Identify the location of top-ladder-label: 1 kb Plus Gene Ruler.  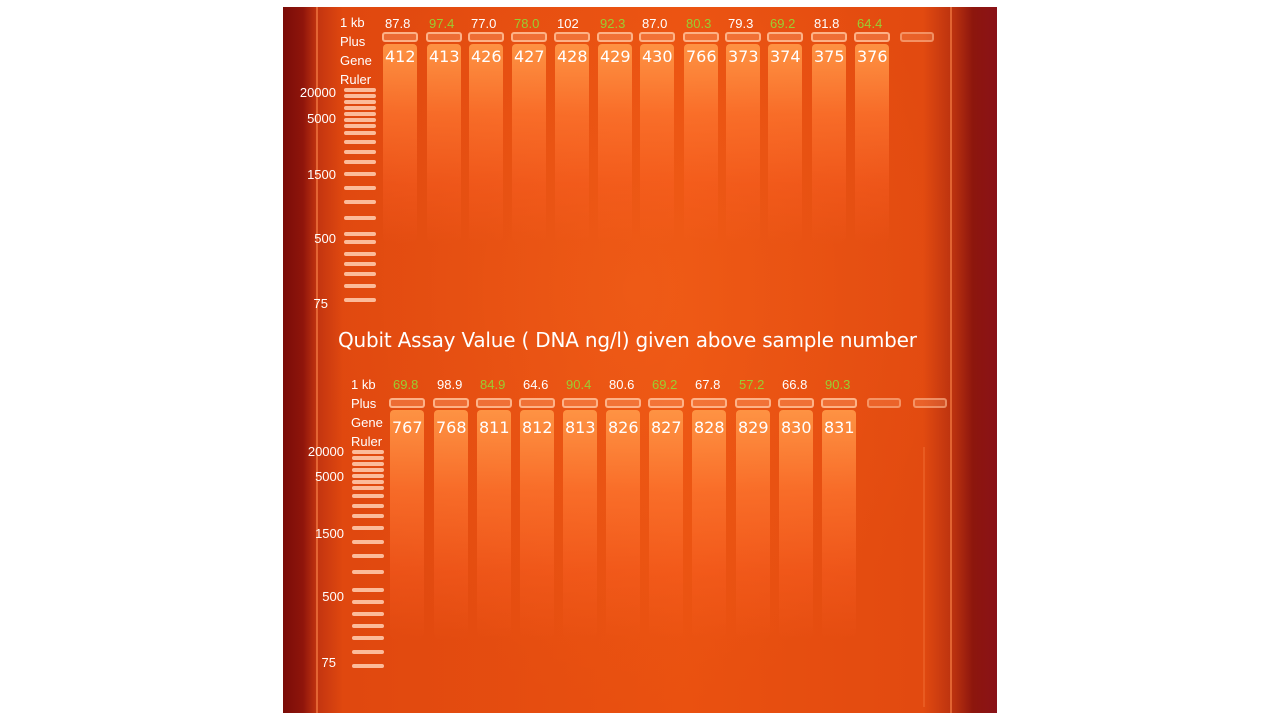
(356, 51).